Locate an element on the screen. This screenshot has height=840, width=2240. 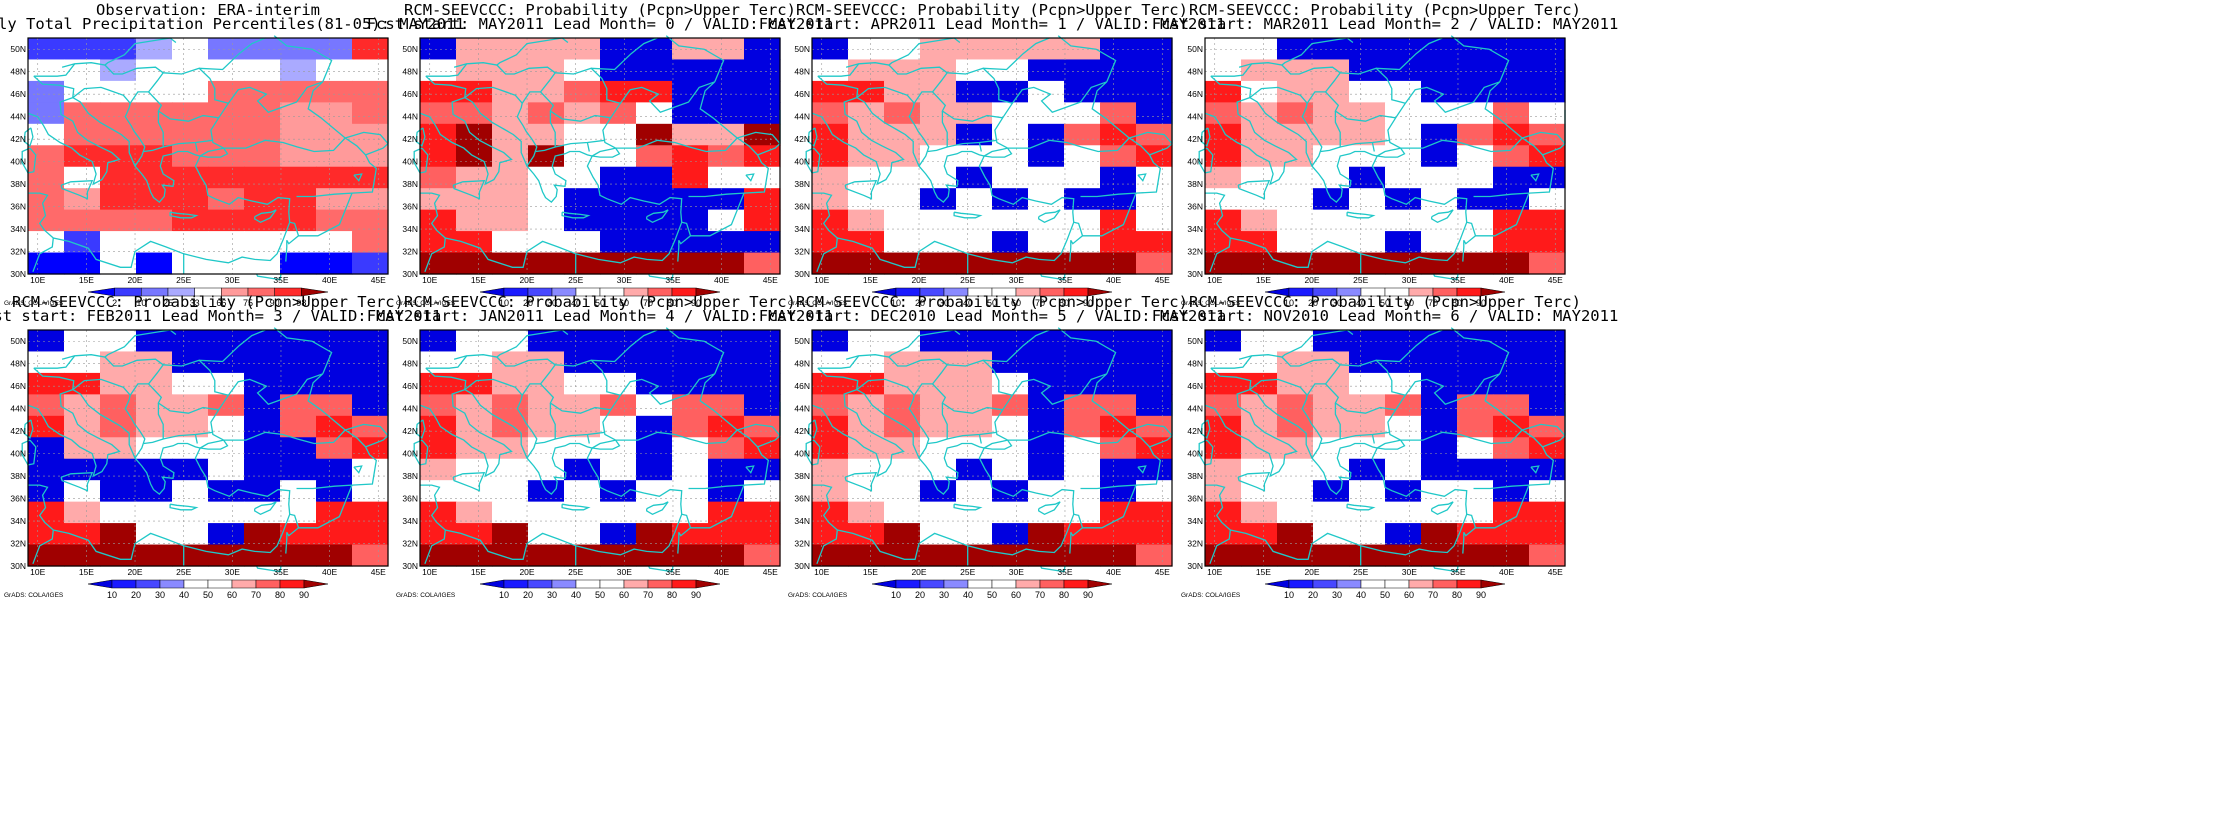
grads-credit: GrADS: COLA/IGES is located at coordinates (34, 595).